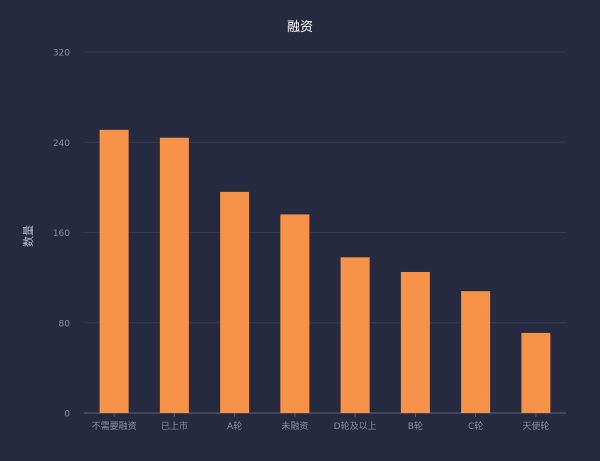 This screenshot has width=600, height=461. Describe the element at coordinates (299, 27) in the screenshot. I see `chart-title: 融资` at that location.